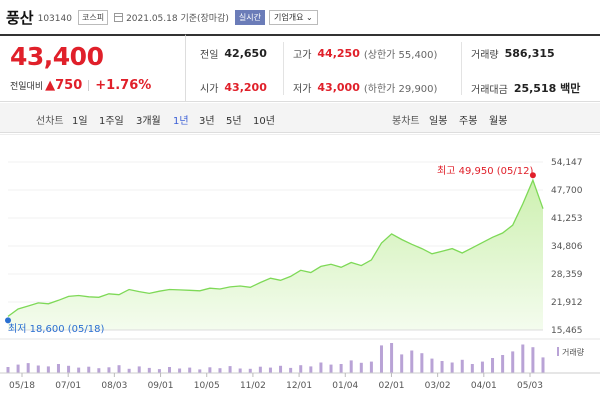 This screenshot has height=408, width=600. Describe the element at coordinates (406, 121) in the screenshot. I see `candle-chart-label: 봉차트` at that location.